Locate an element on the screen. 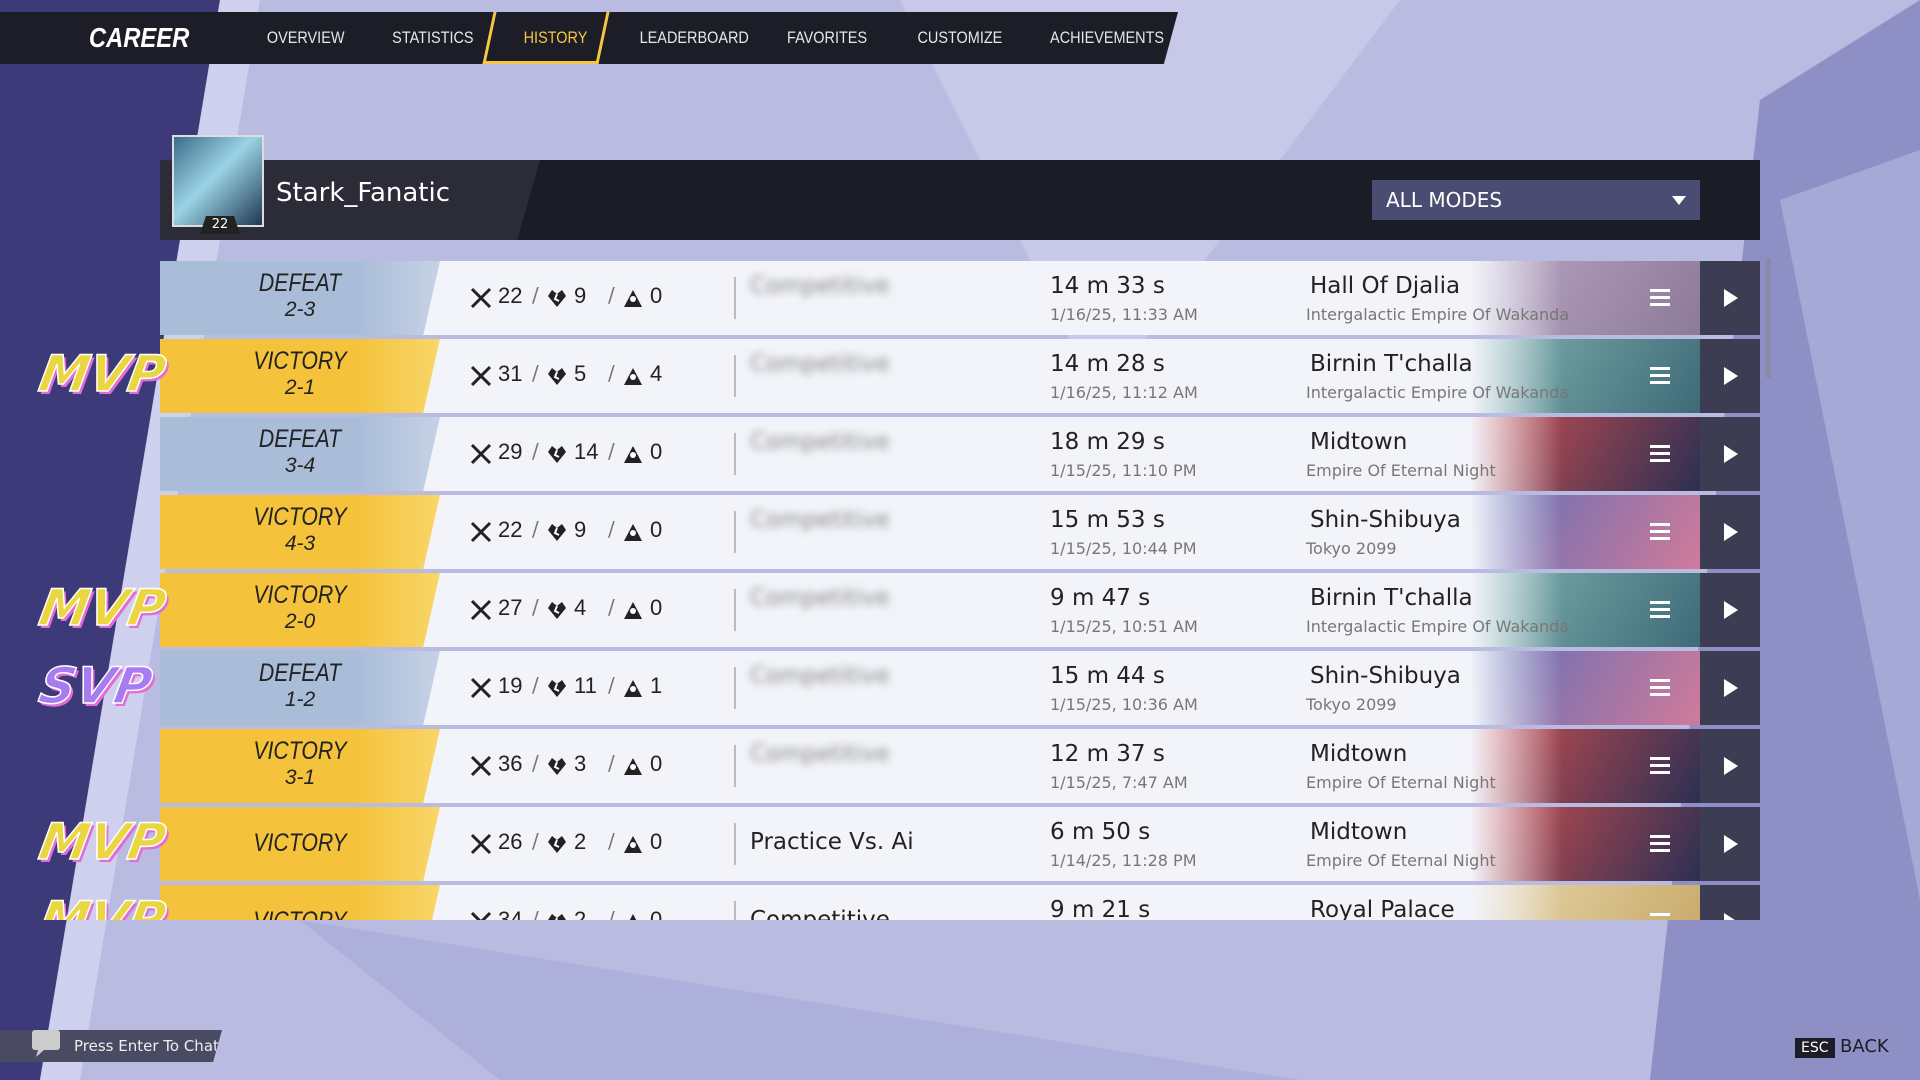 The height and width of the screenshot is (1080, 1920). duration: 14 m 33 s is located at coordinates (1107, 286).